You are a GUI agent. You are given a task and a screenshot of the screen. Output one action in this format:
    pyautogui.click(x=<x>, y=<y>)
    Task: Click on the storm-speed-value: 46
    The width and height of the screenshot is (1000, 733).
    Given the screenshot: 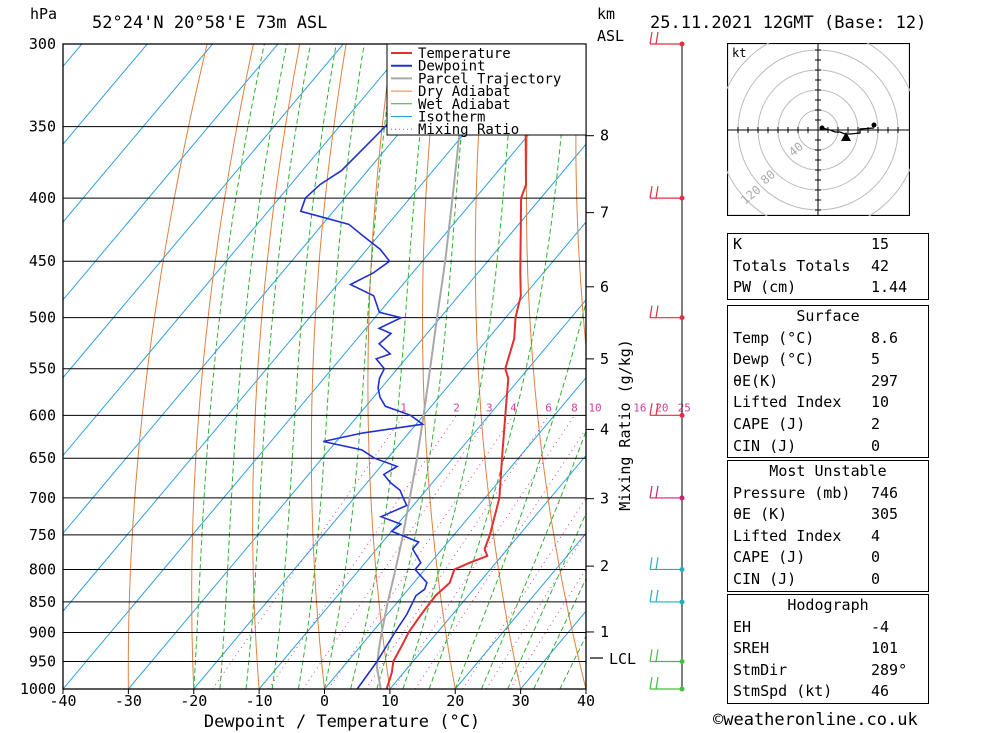 What is the action you would take?
    pyautogui.click(x=880, y=691)
    